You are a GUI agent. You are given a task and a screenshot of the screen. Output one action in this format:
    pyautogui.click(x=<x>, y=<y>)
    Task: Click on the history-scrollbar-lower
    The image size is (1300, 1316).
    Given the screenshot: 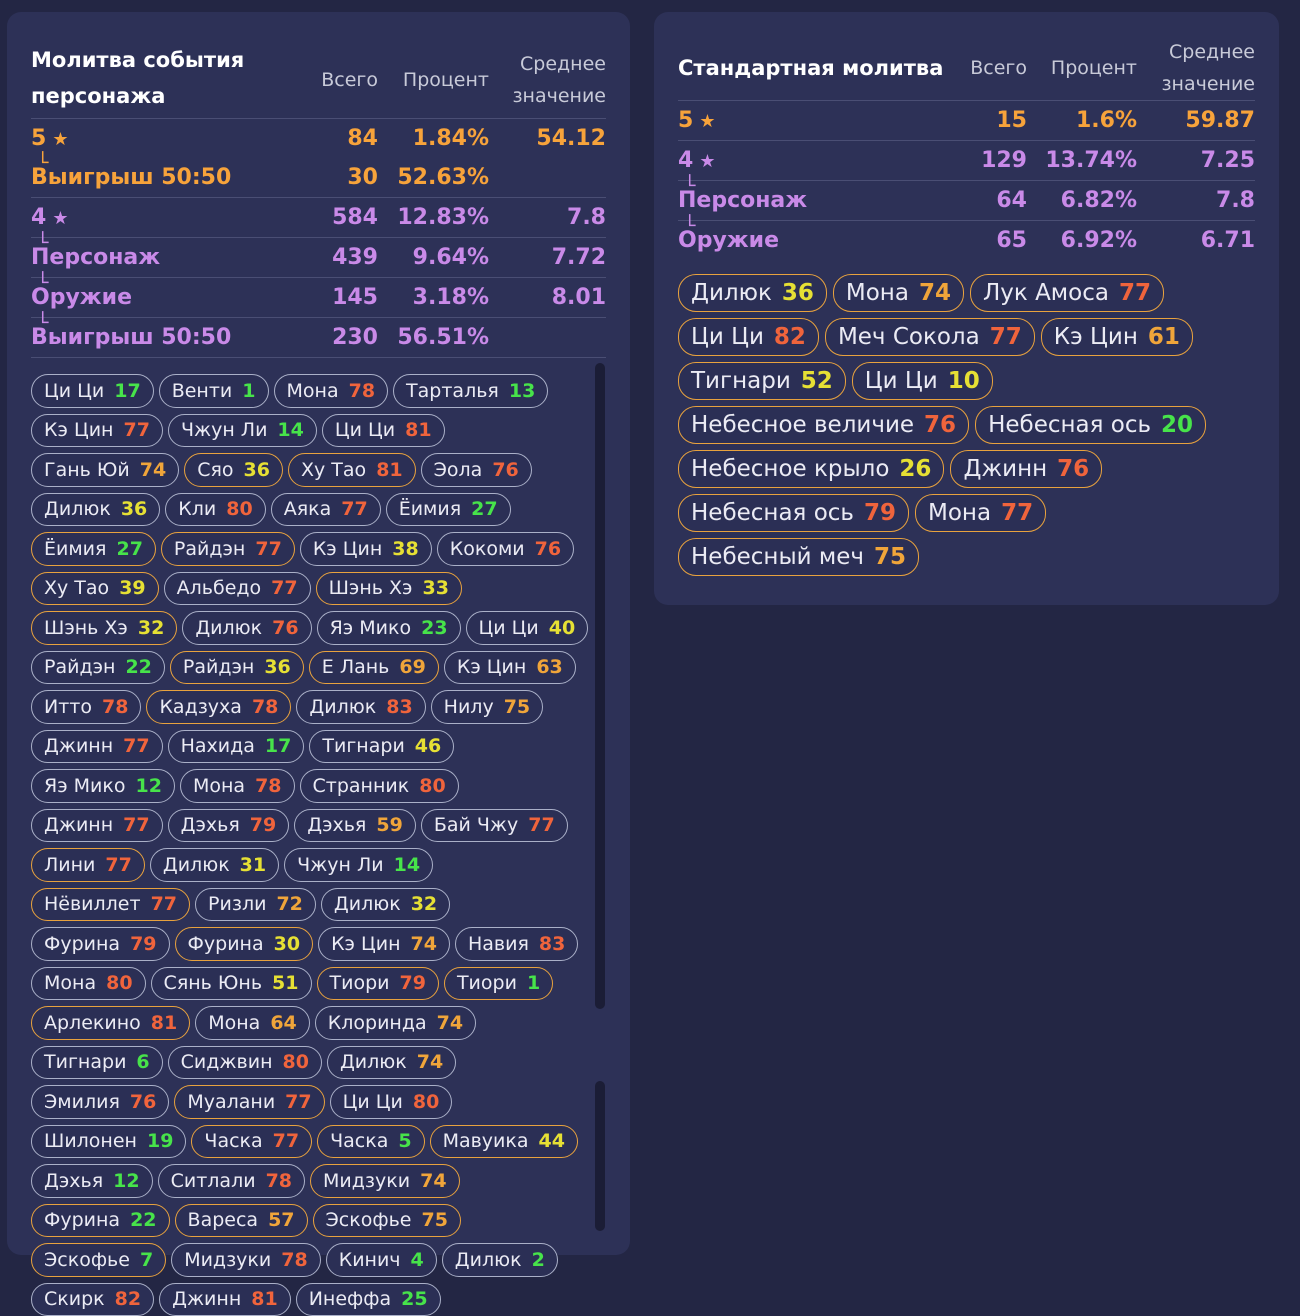 What is the action you would take?
    pyautogui.click(x=600, y=1156)
    